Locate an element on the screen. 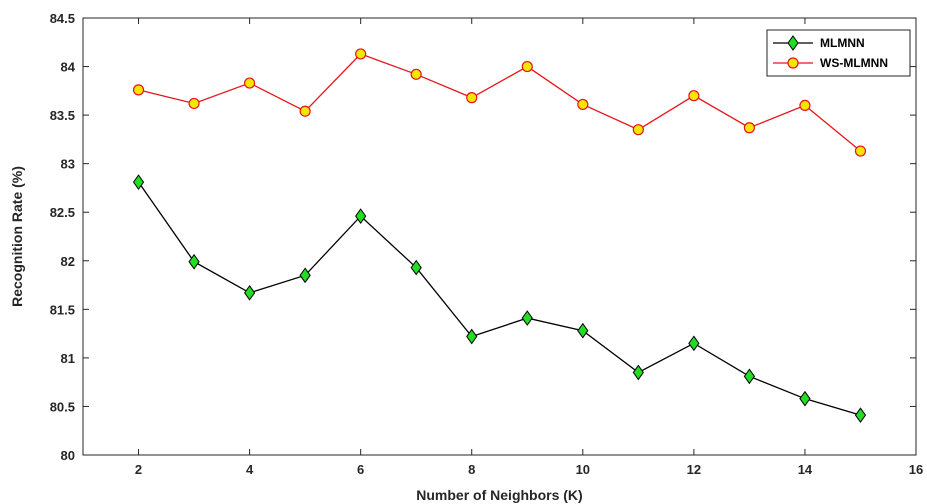  y-tick-label: 80.5 is located at coordinates (62, 406).